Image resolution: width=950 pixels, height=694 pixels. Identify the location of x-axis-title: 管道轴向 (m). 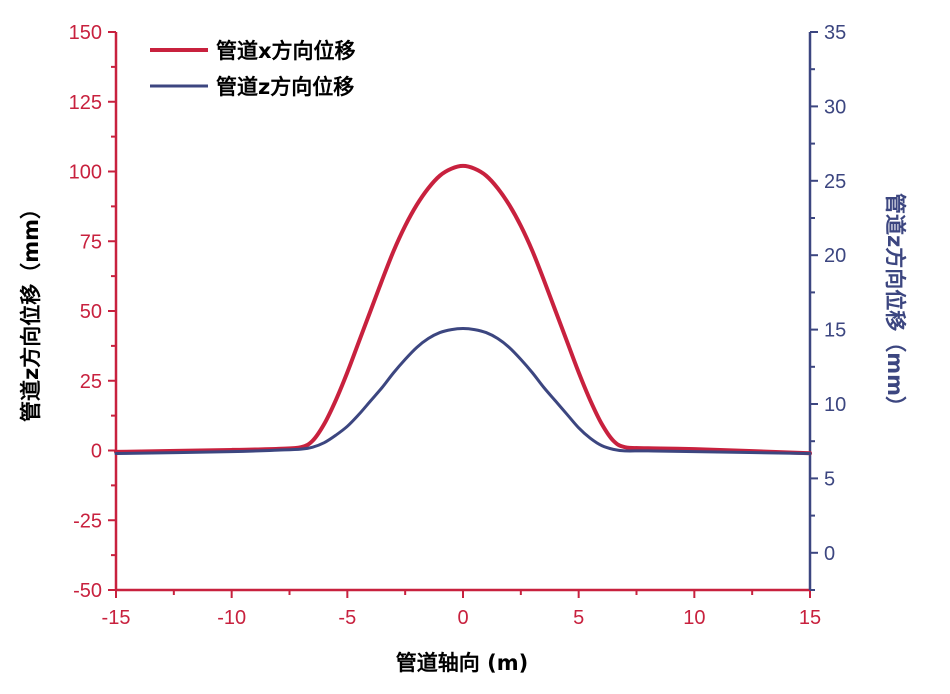
(462, 663).